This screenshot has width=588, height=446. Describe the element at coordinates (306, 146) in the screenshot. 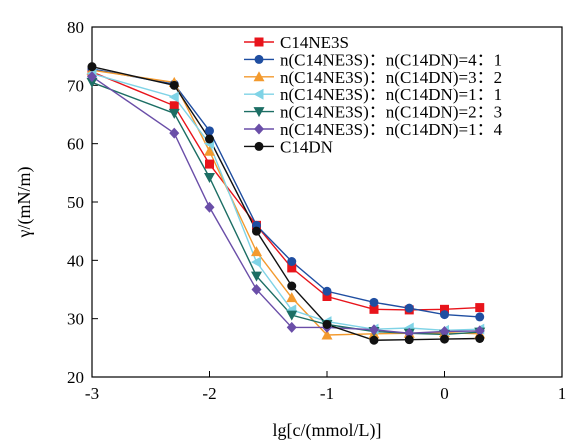

I see `legend-label: C14DN` at that location.